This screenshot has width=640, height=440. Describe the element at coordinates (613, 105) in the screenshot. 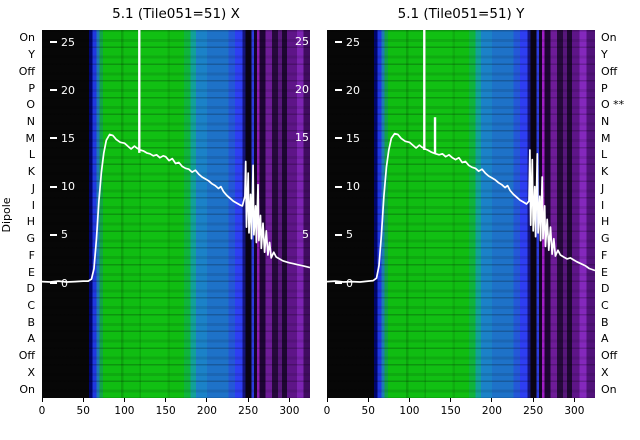

I see `dipole-label: O **` at that location.